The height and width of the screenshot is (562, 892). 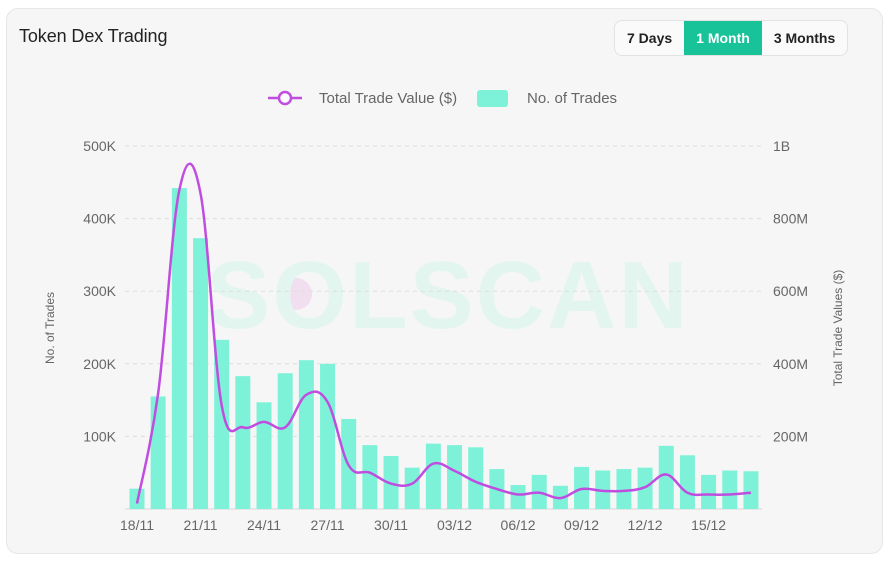 What do you see at coordinates (201, 525) in the screenshot?
I see `x-axis-tick-label: 21/11` at bounding box center [201, 525].